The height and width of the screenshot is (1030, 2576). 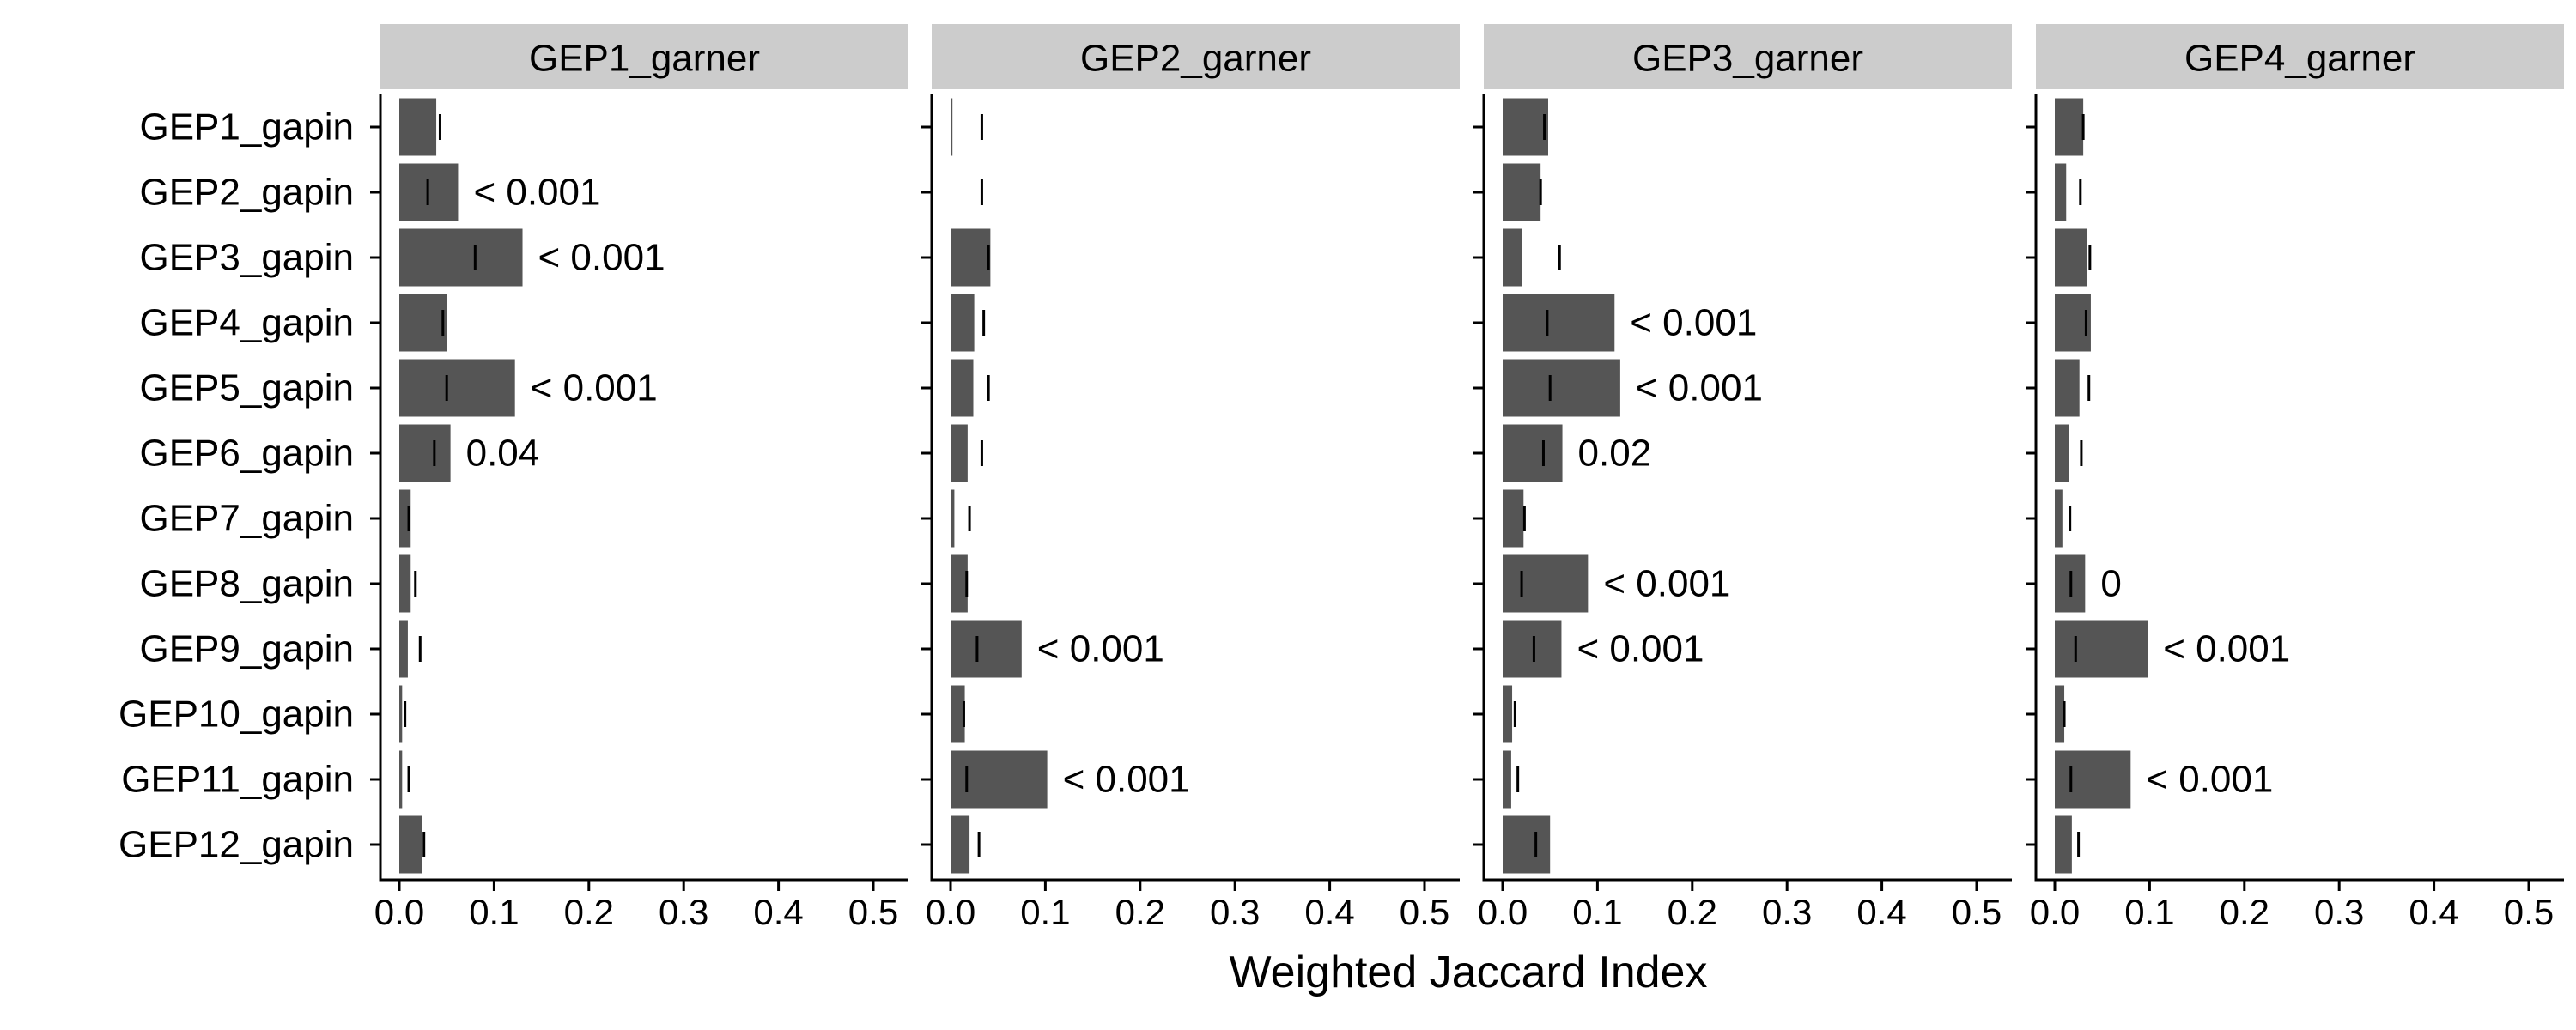 What do you see at coordinates (247, 323) in the screenshot?
I see `y-tick-label: GEP4_gapin` at bounding box center [247, 323].